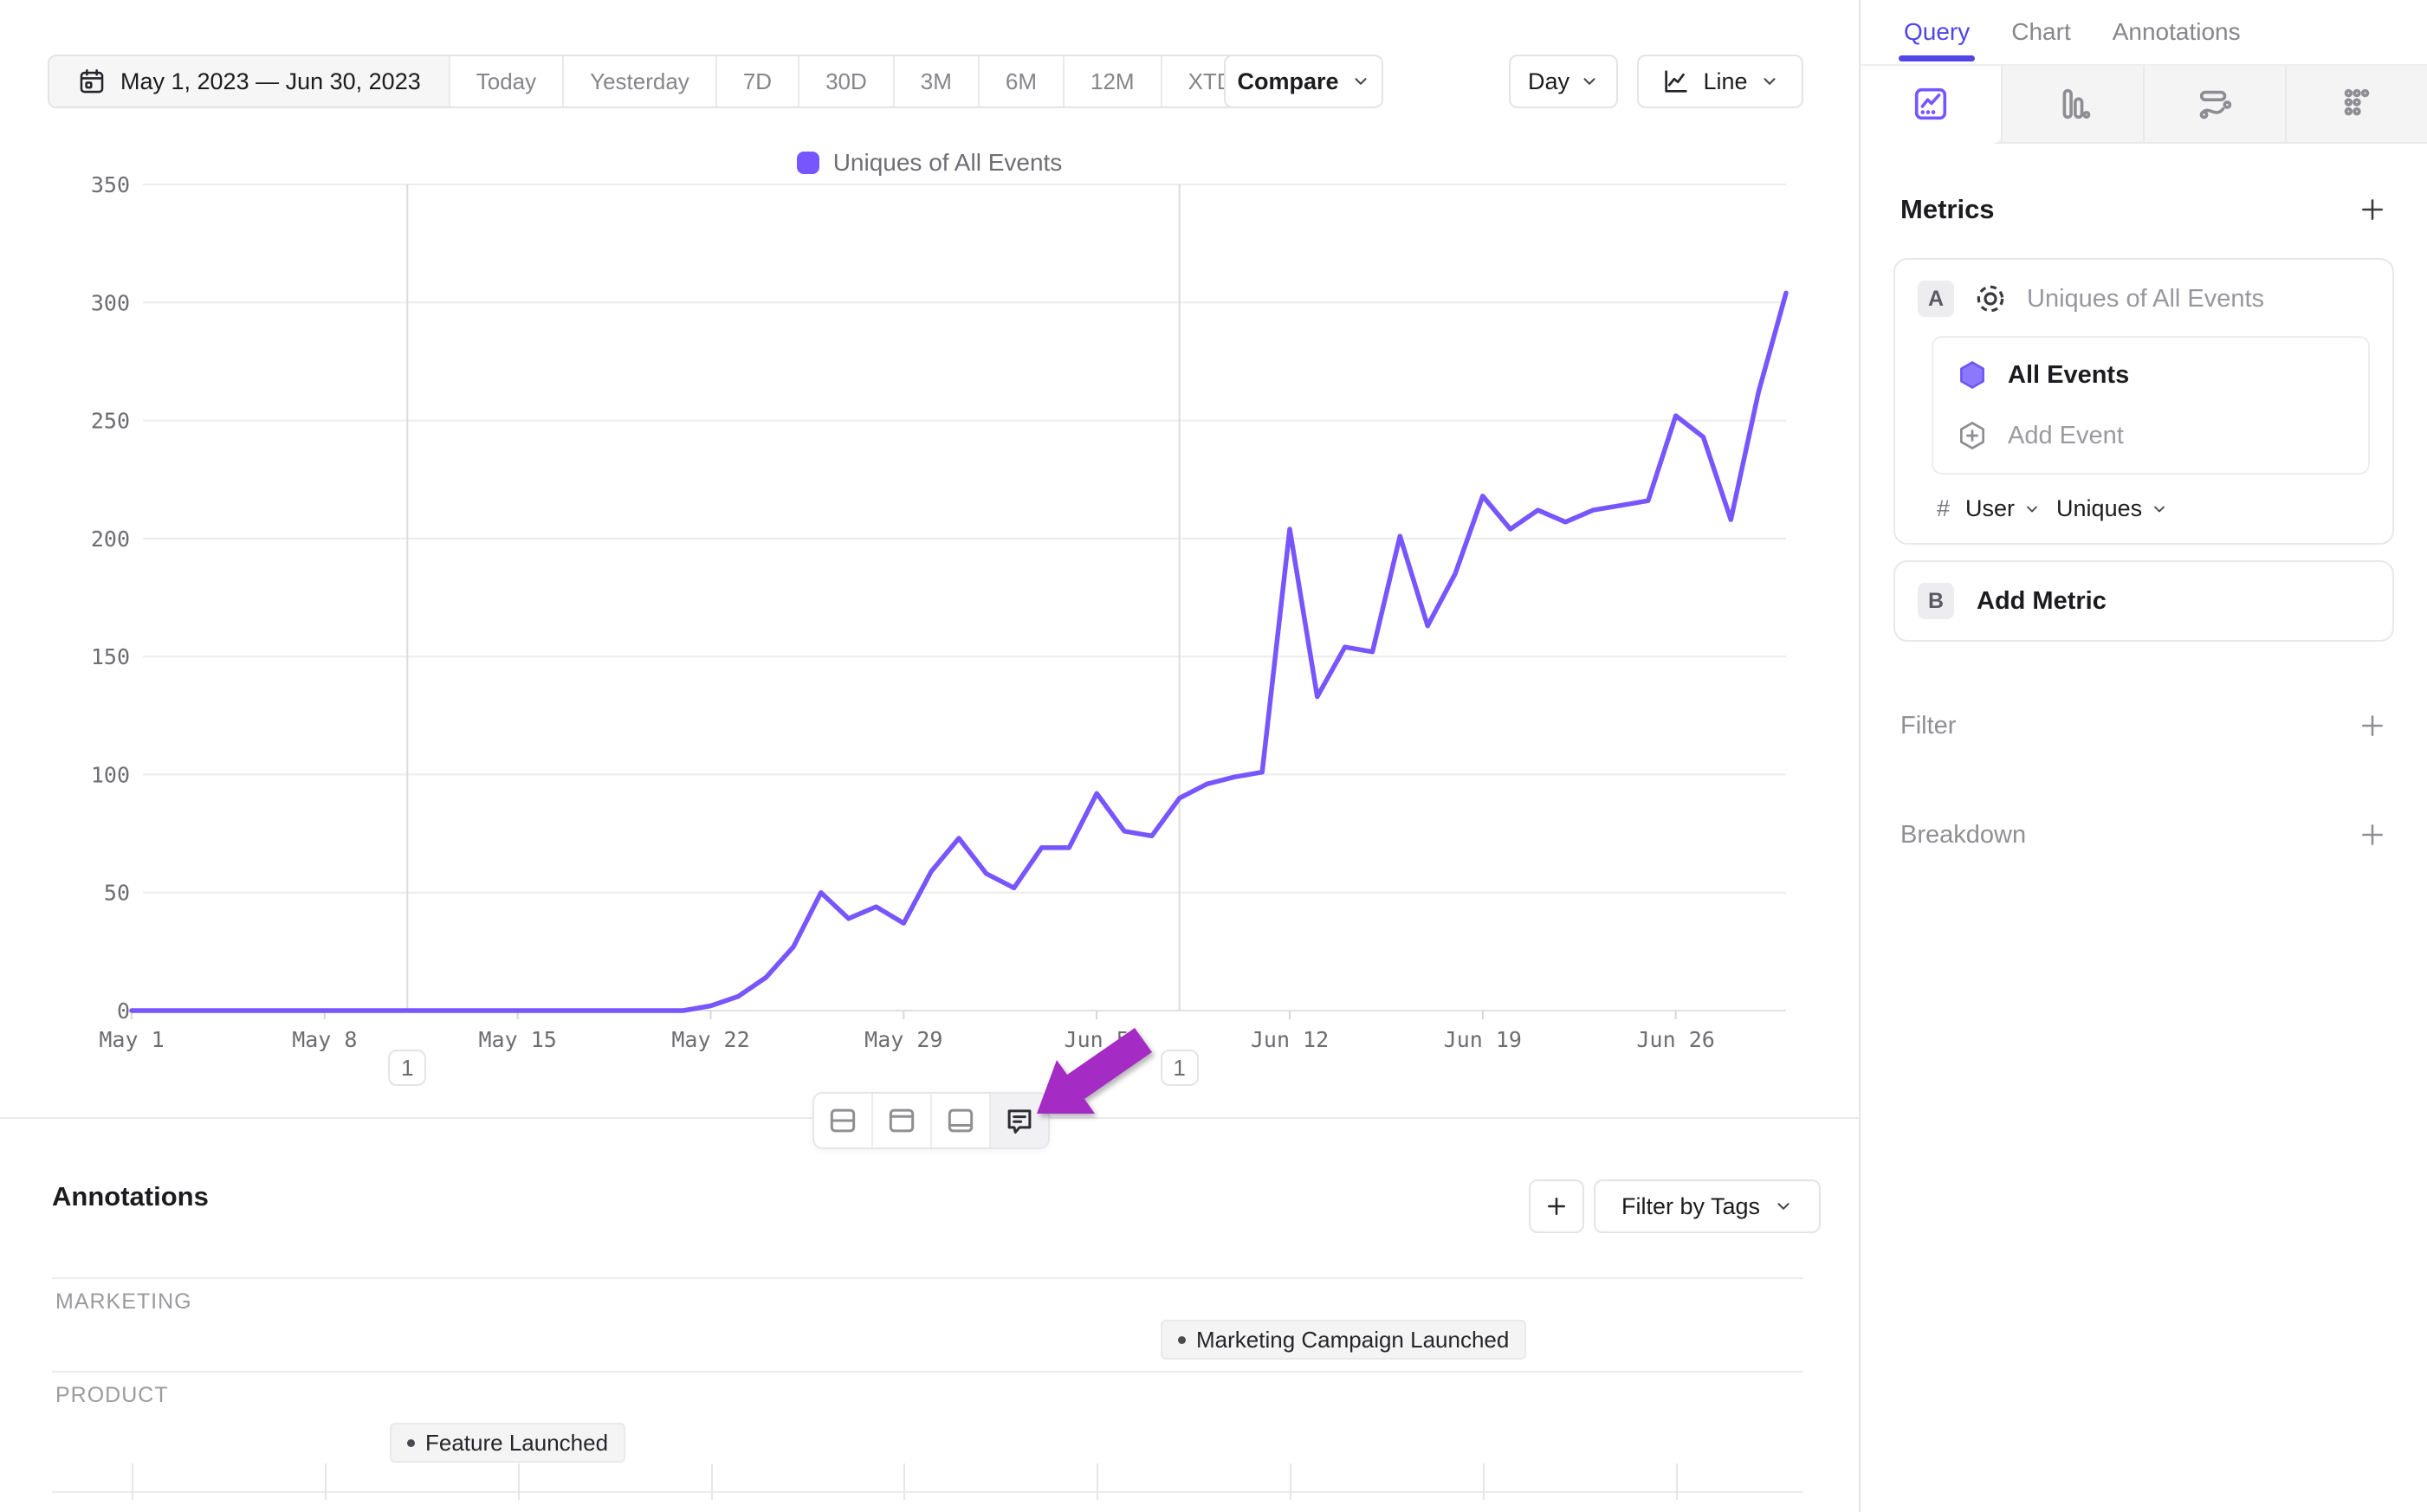 This screenshot has width=2427, height=1512. I want to click on date-range-label: May 1, 2023 — Jun 30, 2023, so click(270, 81).